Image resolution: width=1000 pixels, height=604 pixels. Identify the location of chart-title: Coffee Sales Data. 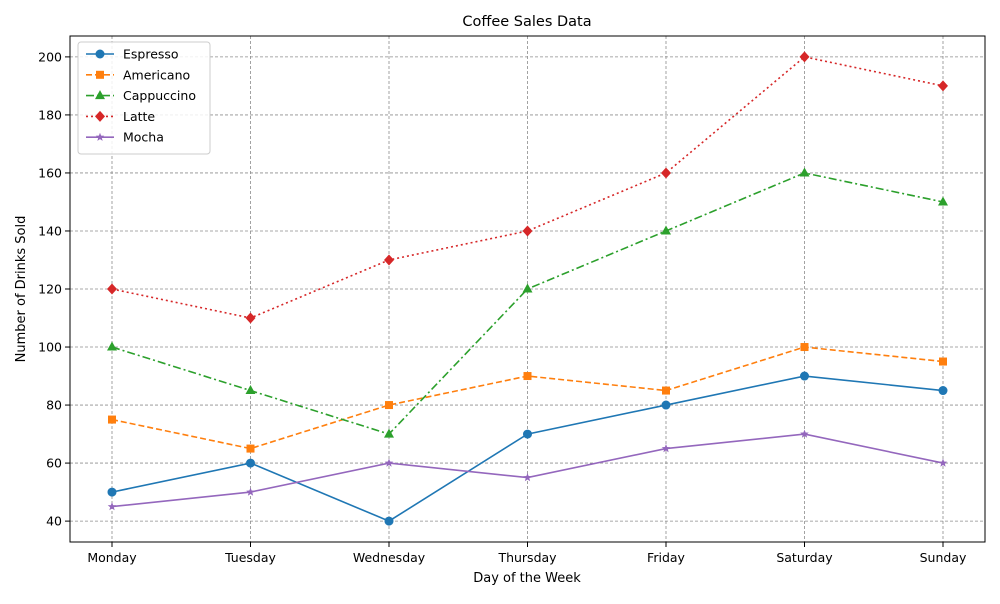
(526, 22).